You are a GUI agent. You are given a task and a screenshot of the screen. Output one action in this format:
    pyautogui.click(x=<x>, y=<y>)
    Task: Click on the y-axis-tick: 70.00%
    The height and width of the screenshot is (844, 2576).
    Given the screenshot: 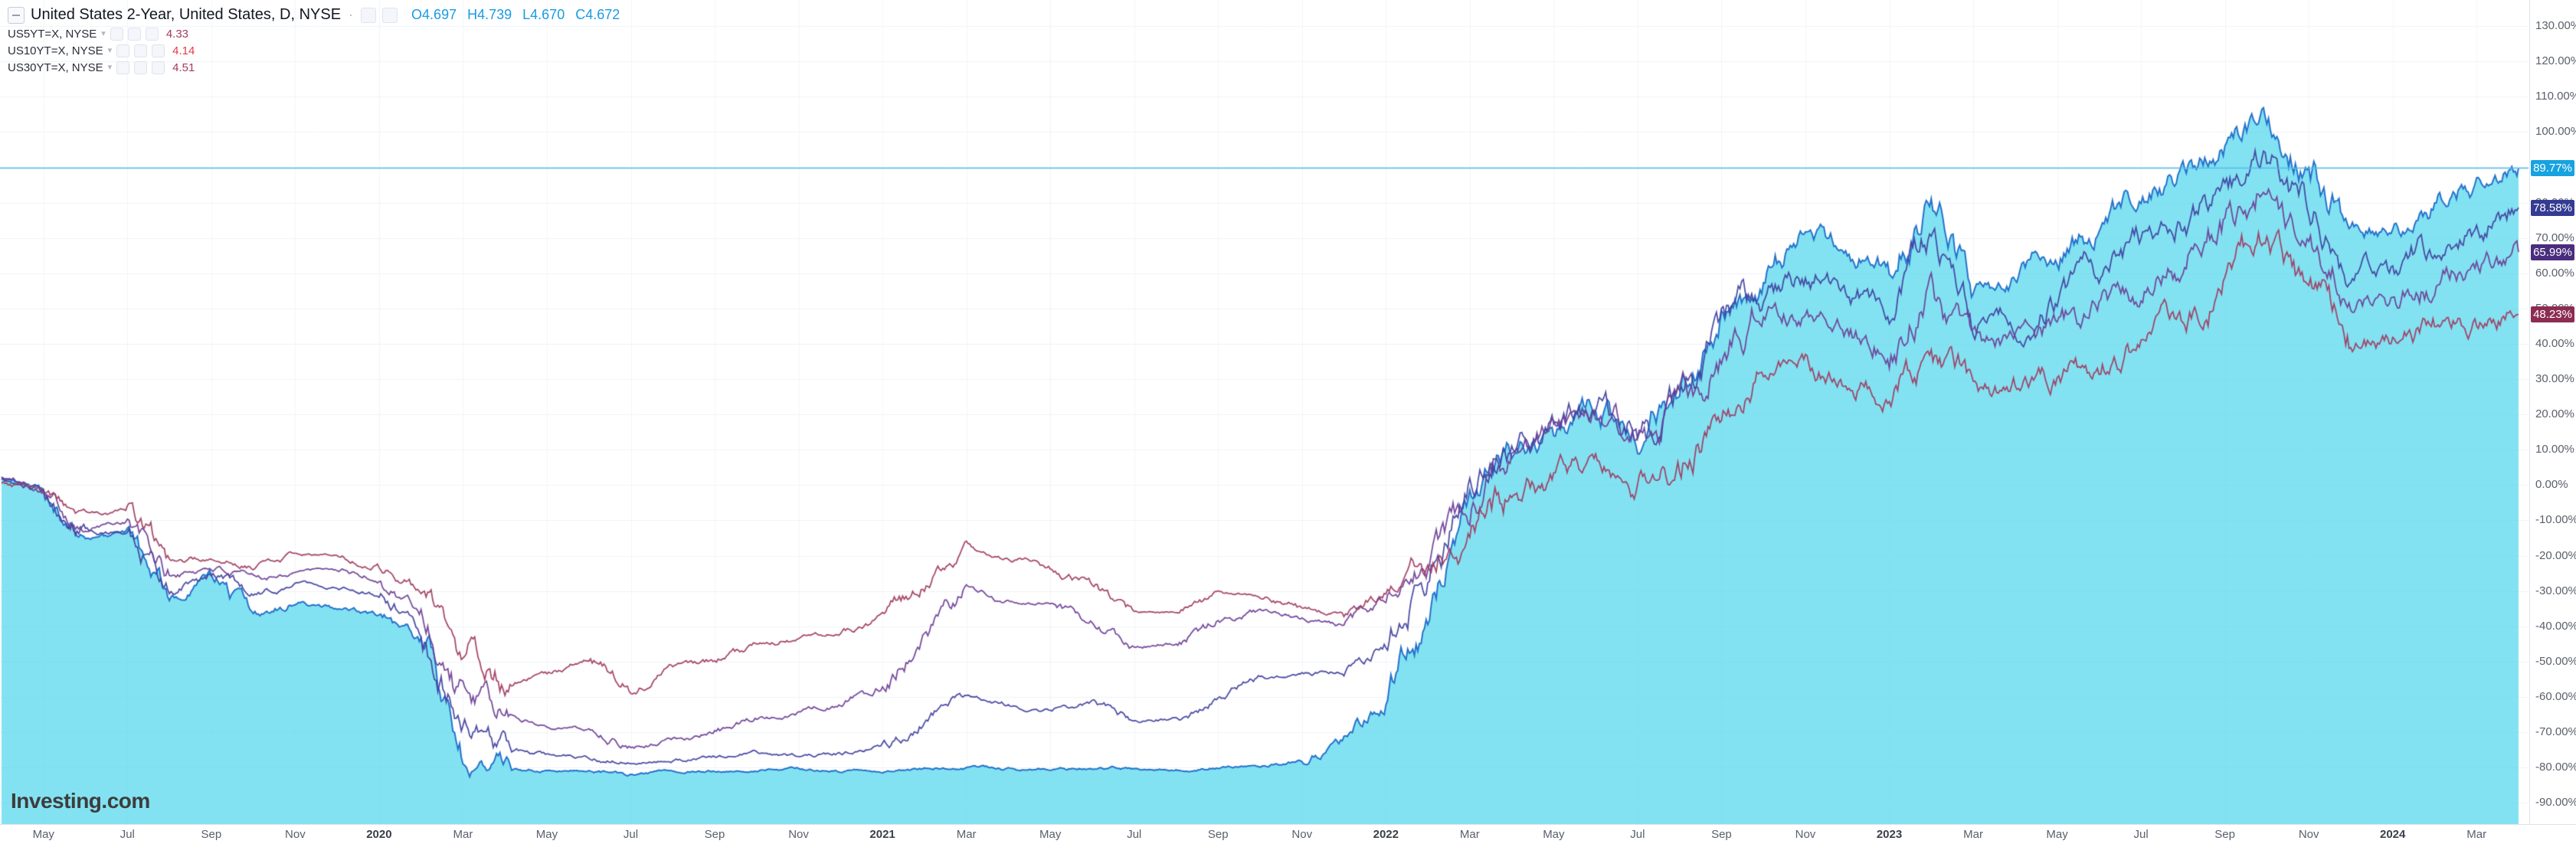 What is the action you would take?
    pyautogui.click(x=2554, y=238)
    